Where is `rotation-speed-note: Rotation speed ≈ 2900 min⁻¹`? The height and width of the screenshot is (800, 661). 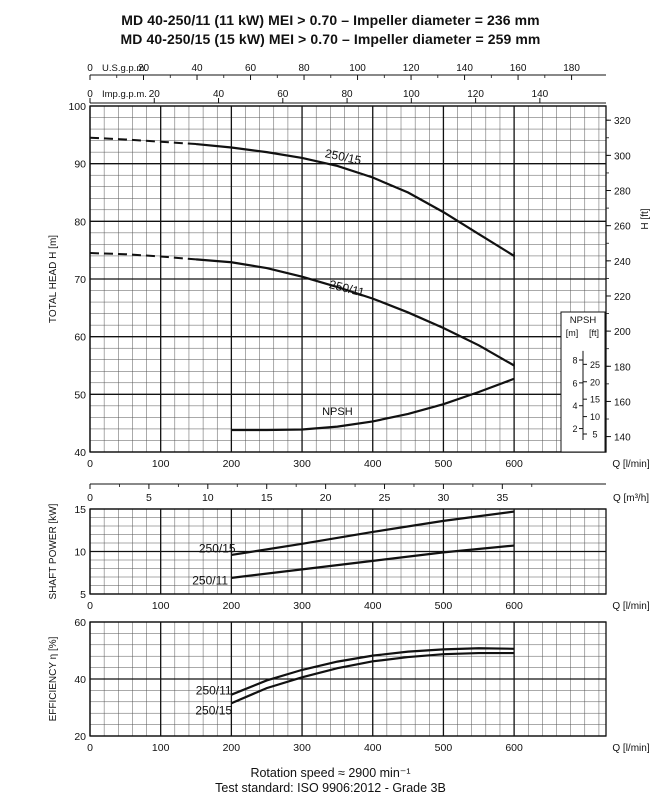 rotation-speed-note: Rotation speed ≈ 2900 min⁻¹ is located at coordinates (330, 773).